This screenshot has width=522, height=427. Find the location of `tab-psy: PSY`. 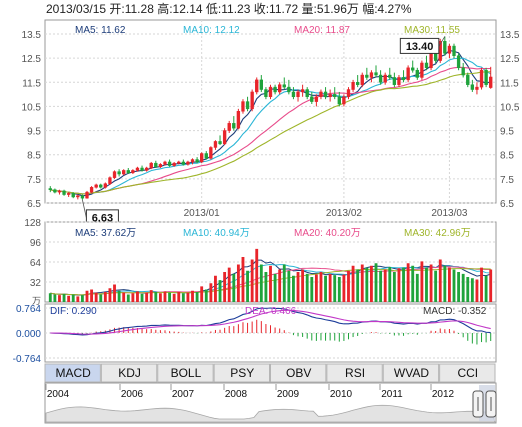

tab-psy: PSY is located at coordinates (241, 373).